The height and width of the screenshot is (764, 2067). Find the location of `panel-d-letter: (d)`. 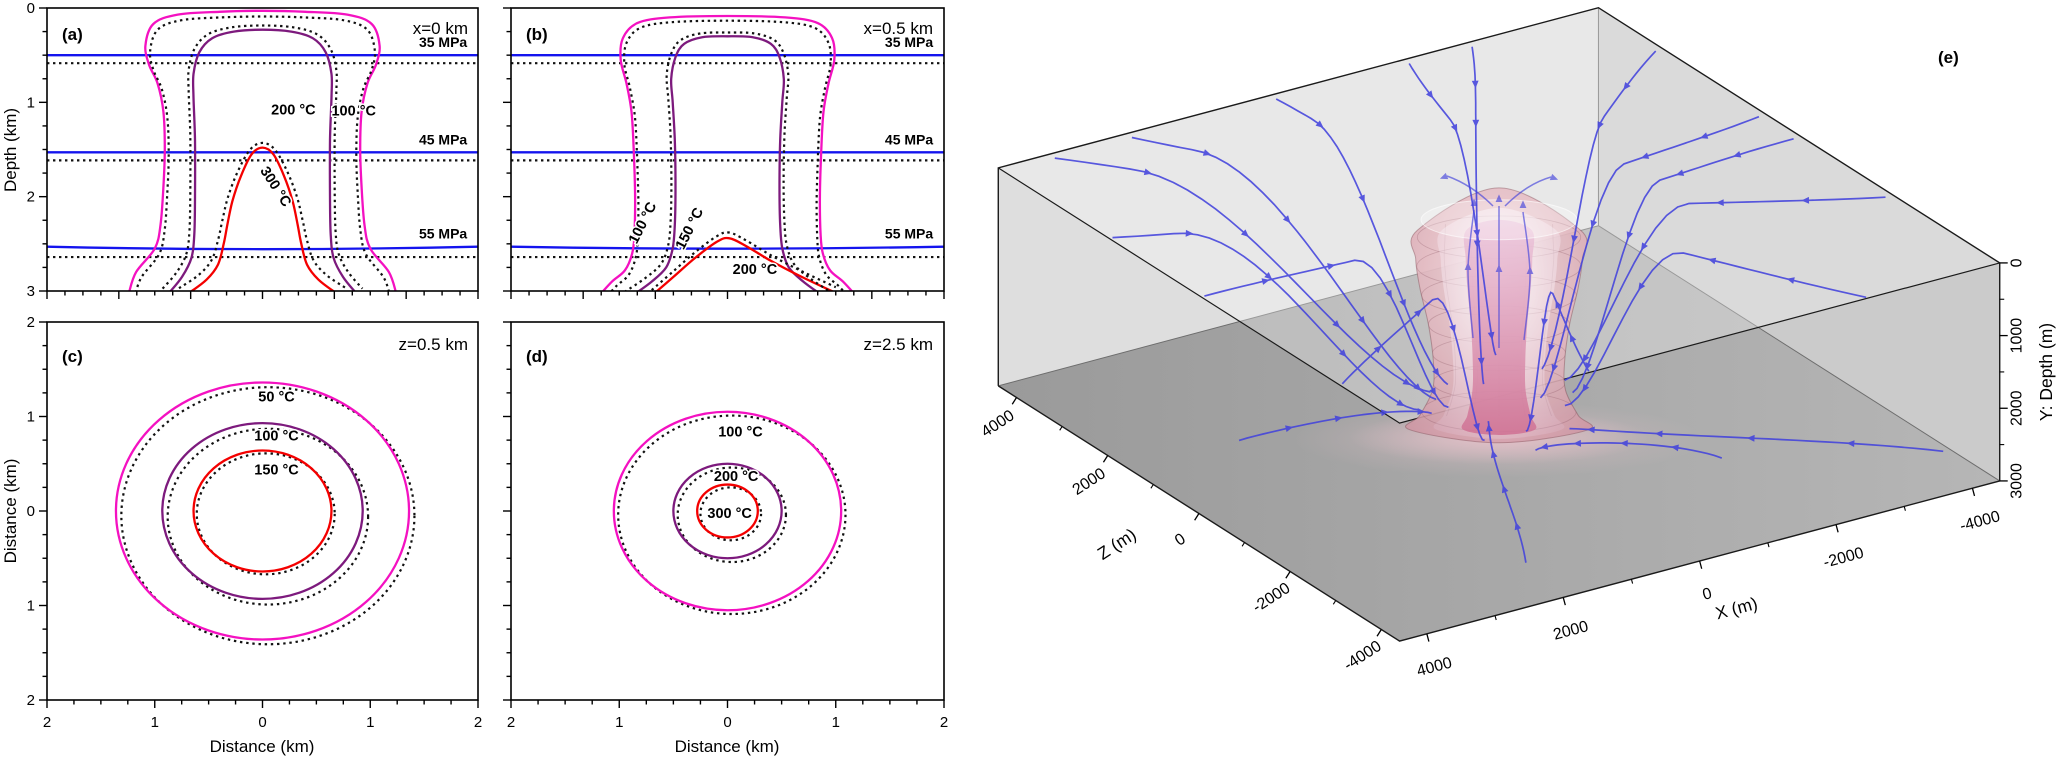

panel-d-letter: (d) is located at coordinates (537, 356).